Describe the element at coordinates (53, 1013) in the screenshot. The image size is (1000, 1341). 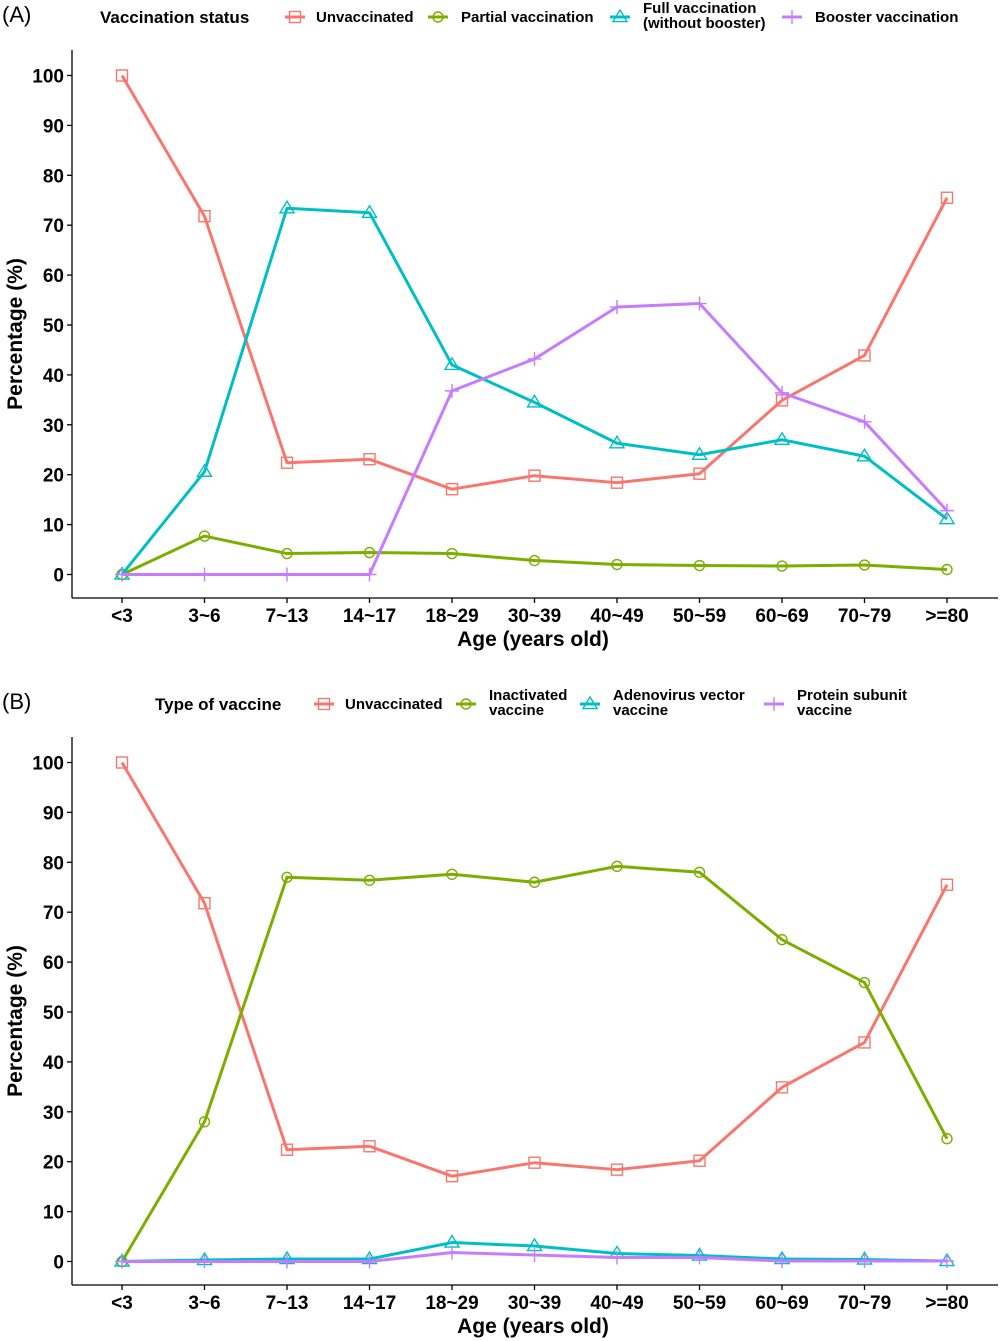
I see `y-tick-label: 50` at that location.